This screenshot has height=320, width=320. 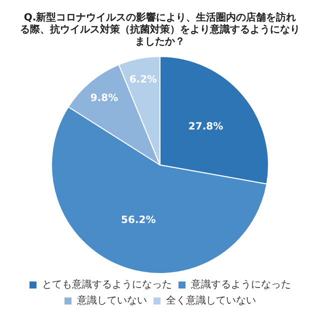 What do you see at coordinates (143, 80) in the screenshot?
I see `data-label: 6.2%` at bounding box center [143, 80].